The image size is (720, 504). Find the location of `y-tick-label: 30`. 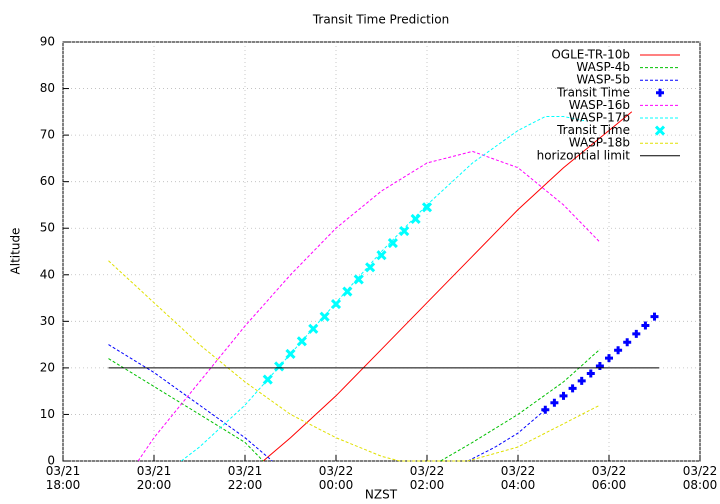

y-tick-label: 30 is located at coordinates (47, 321).